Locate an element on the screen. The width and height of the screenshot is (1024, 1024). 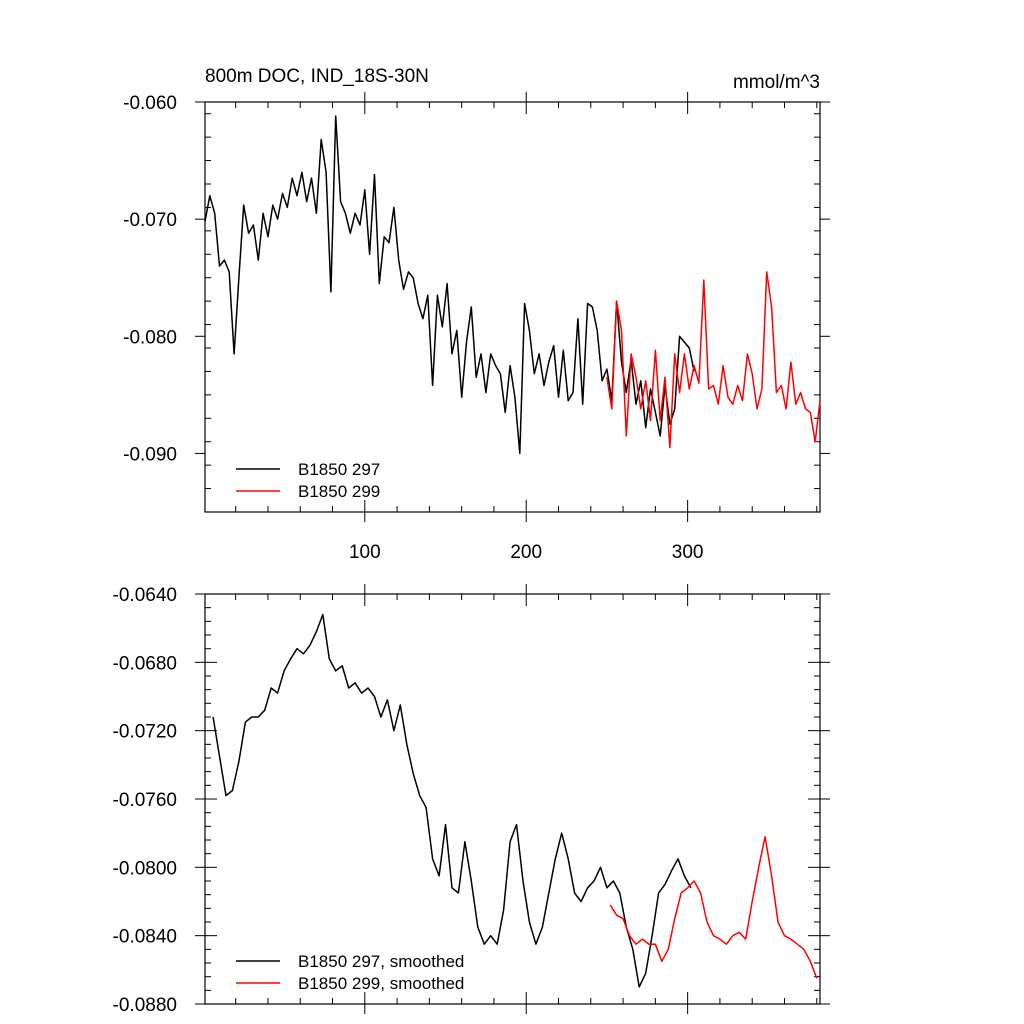
x-tick-label: 300 is located at coordinates (688, 552).